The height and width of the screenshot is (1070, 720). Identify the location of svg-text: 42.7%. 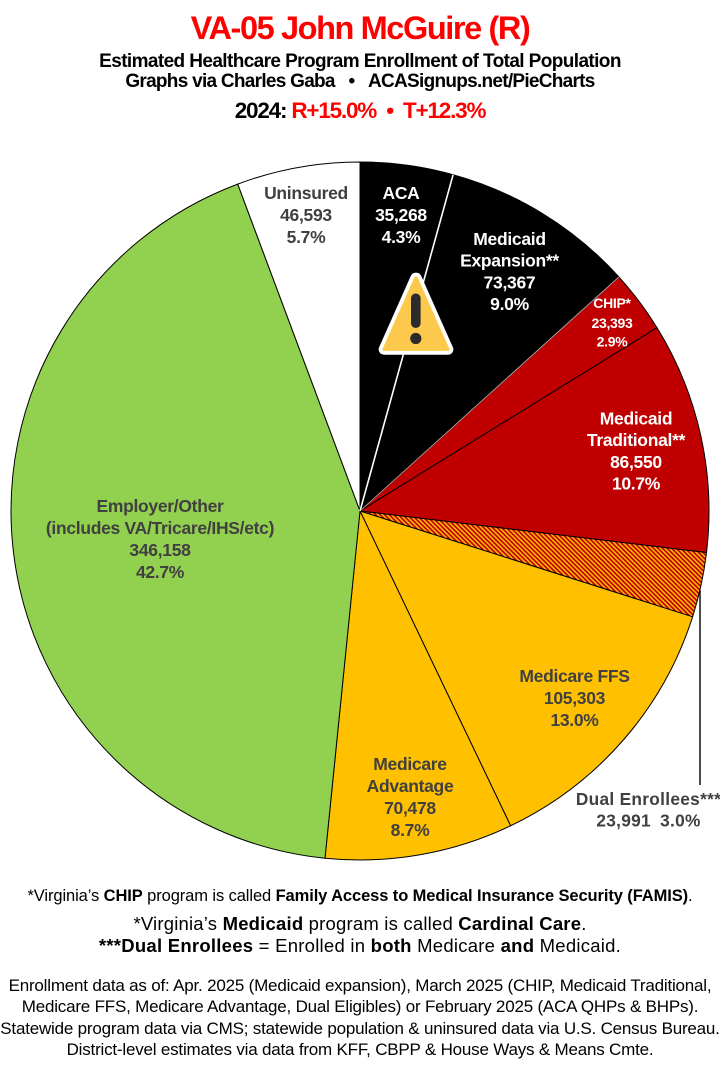
(160, 572).